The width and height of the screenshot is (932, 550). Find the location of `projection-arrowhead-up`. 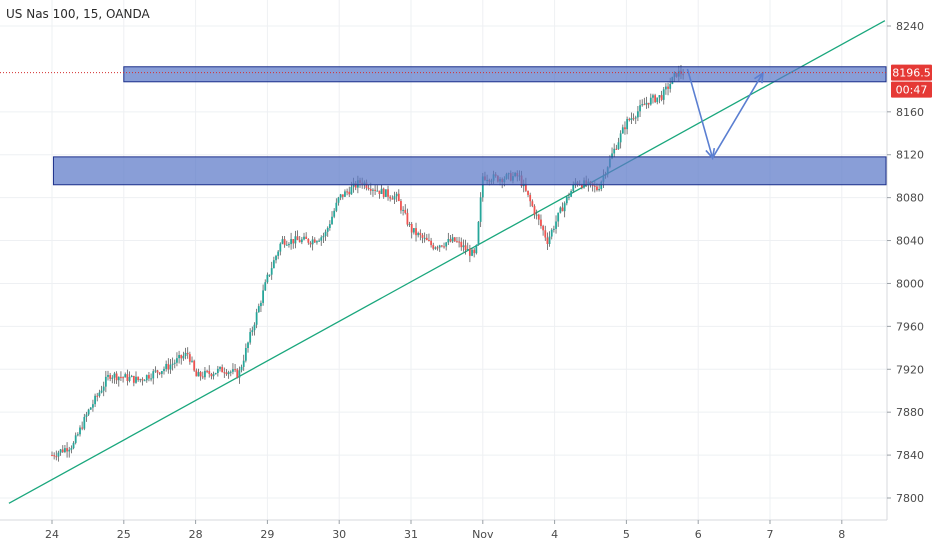

projection-arrowhead-up is located at coordinates (759, 77).